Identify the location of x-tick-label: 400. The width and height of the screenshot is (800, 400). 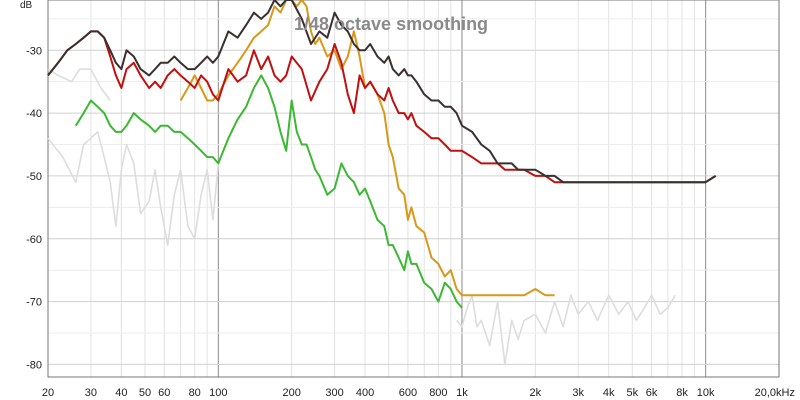
(365, 393).